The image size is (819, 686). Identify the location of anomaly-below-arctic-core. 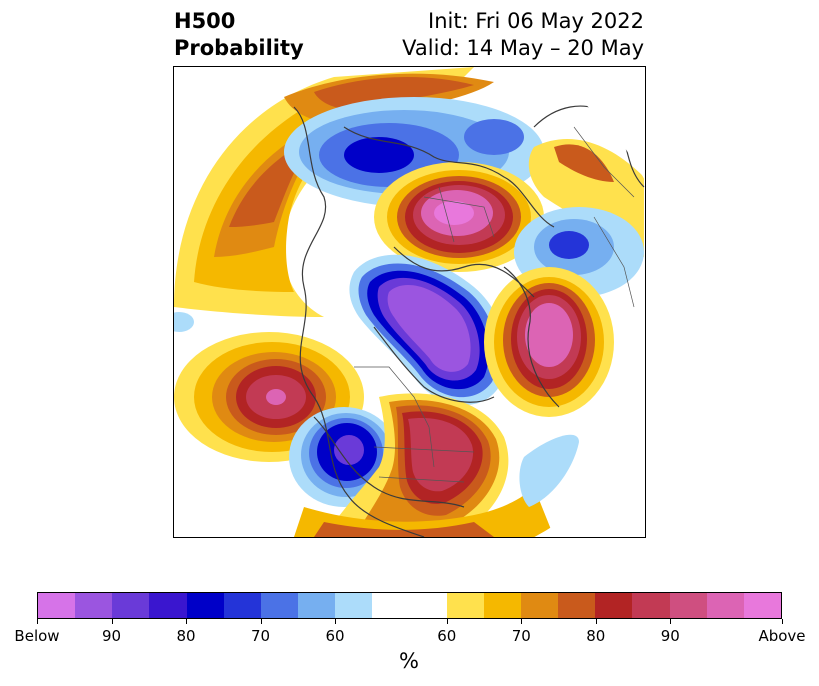
(379, 155).